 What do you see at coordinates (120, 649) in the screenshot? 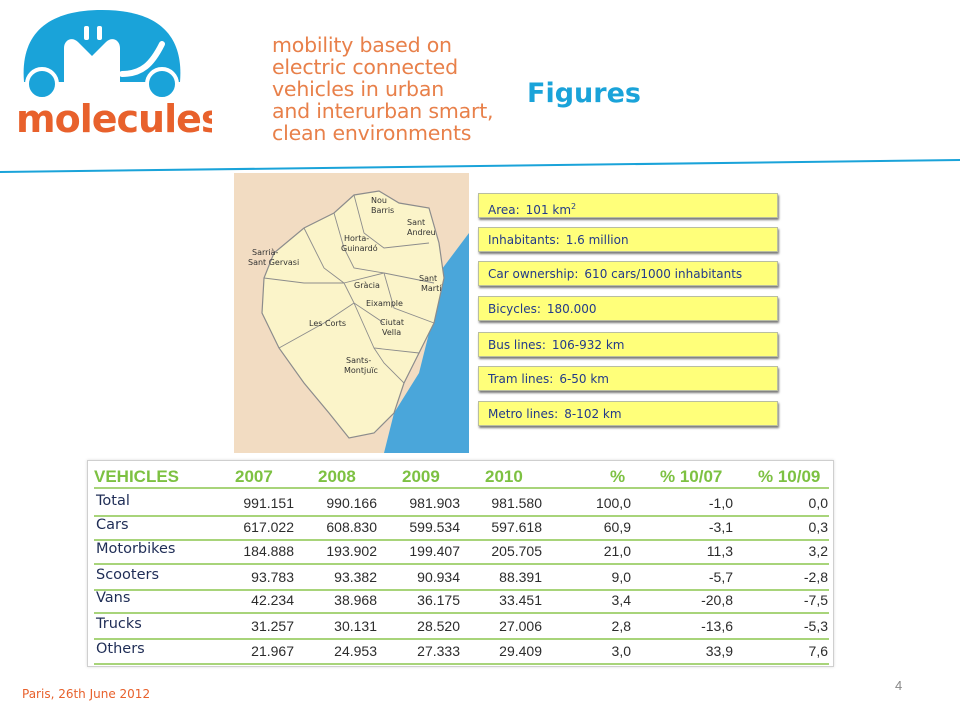
I see `row-label: Others` at bounding box center [120, 649].